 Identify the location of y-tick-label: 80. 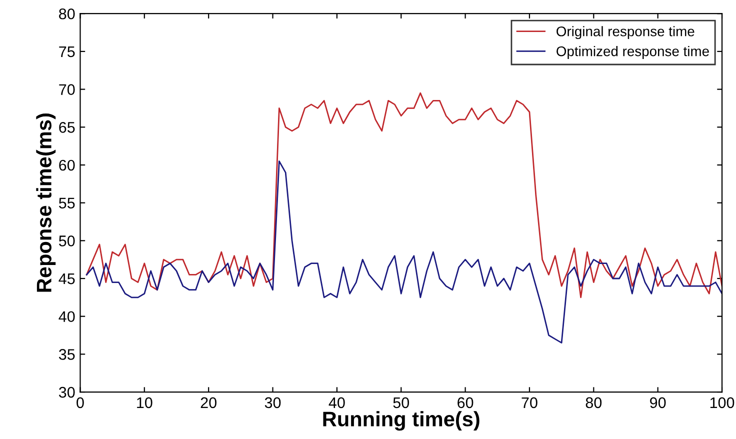
(67, 14).